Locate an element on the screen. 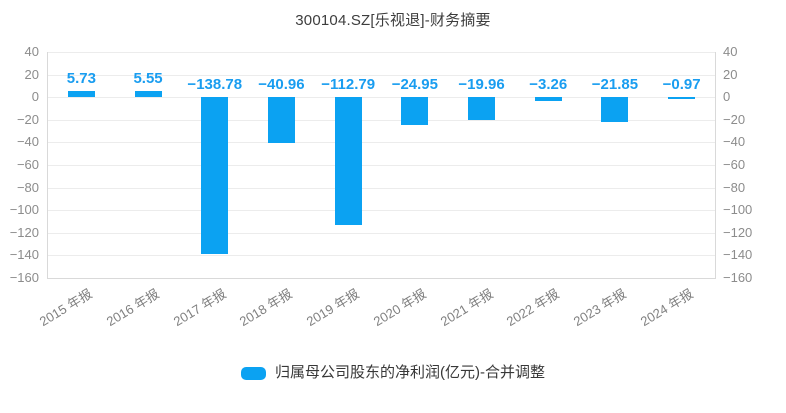  chart-title: 300104.SZ[乐视退]-财务摘要 is located at coordinates (393, 20).